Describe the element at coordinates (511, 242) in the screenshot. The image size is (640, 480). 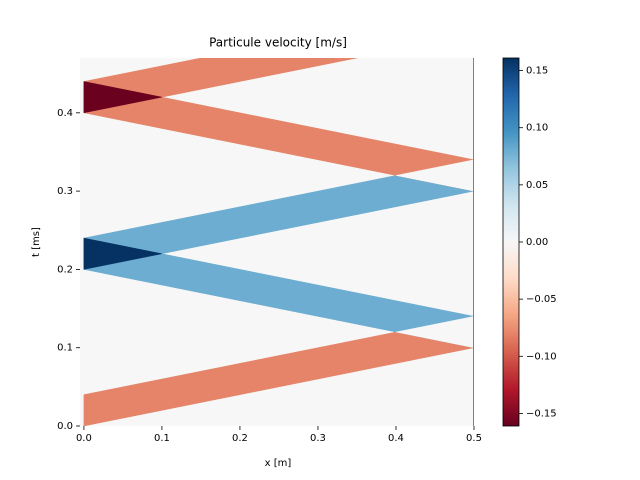
I see `colorbar` at that location.